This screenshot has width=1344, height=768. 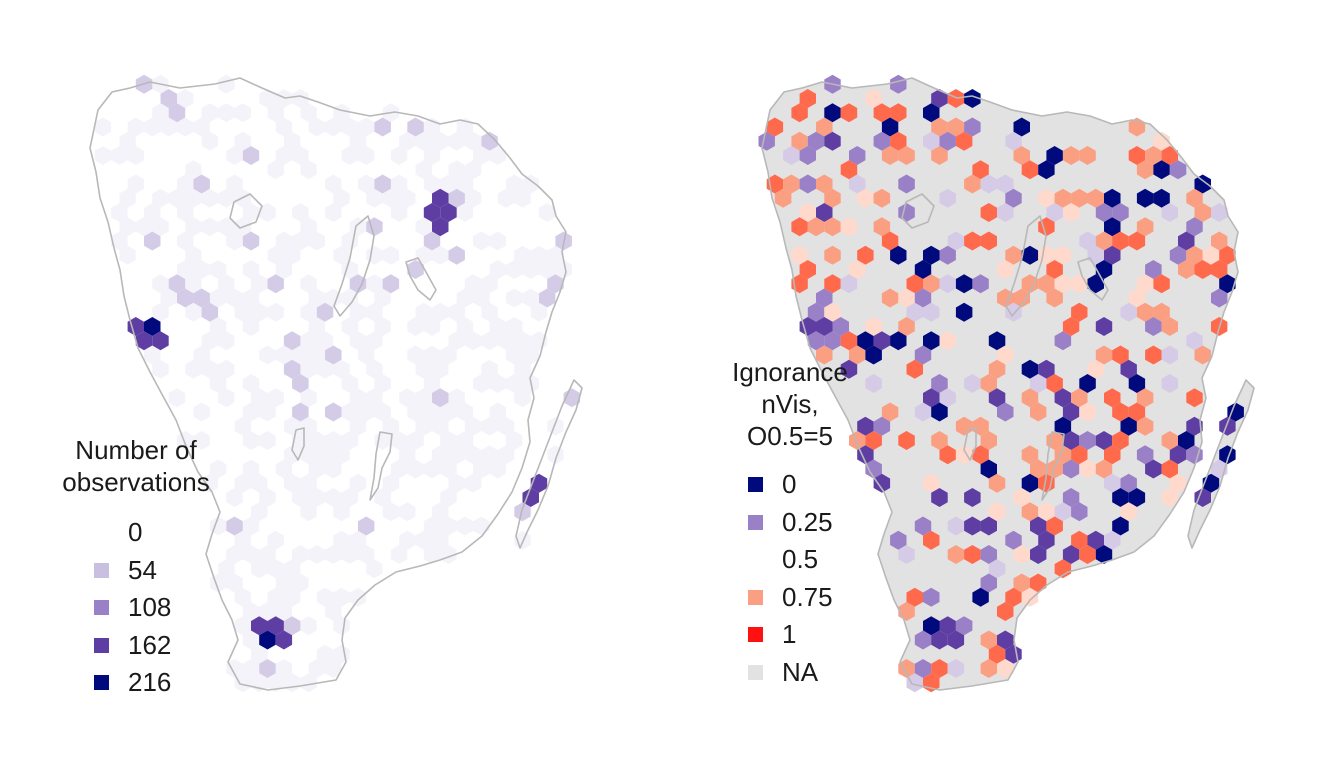 What do you see at coordinates (136, 450) in the screenshot?
I see `legend-title-line: Number of` at bounding box center [136, 450].